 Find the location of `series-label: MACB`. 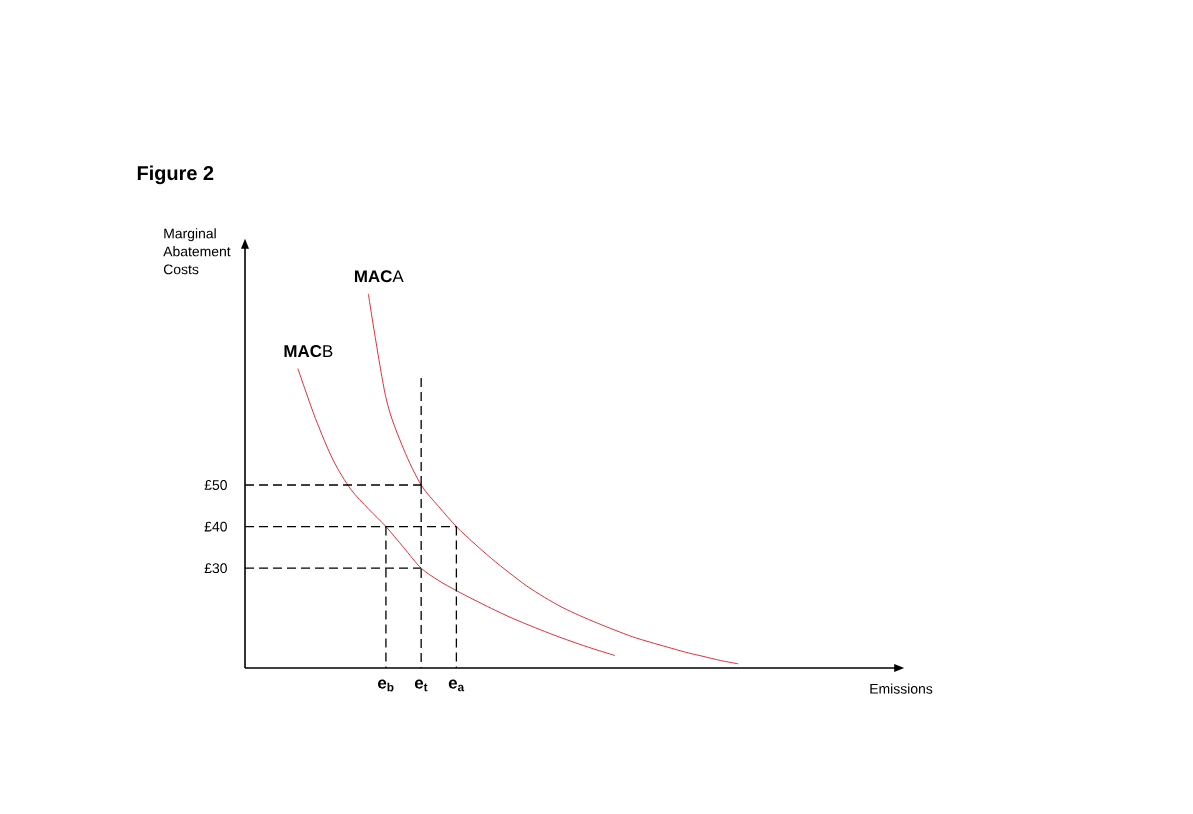

series-label: MACB is located at coordinates (308, 351).